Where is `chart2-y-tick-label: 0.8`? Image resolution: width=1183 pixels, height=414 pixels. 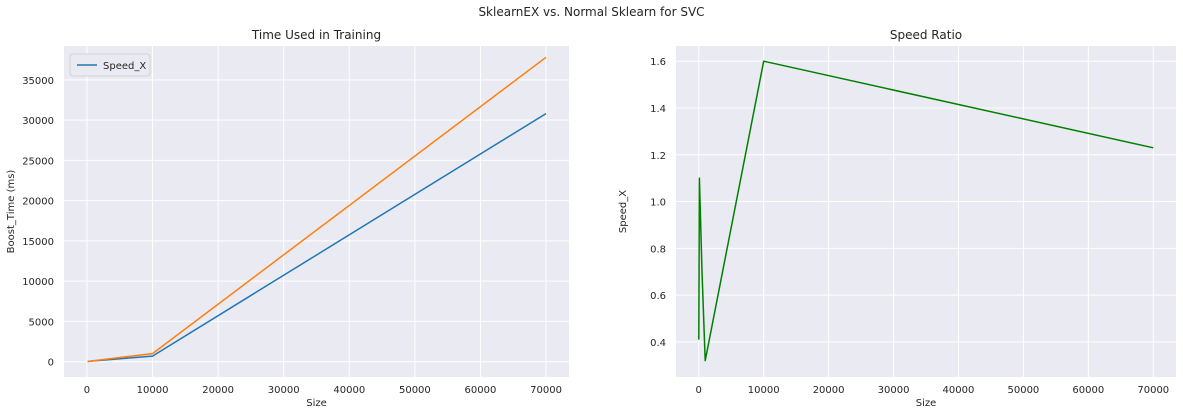 chart2-y-tick-label: 0.8 is located at coordinates (658, 249).